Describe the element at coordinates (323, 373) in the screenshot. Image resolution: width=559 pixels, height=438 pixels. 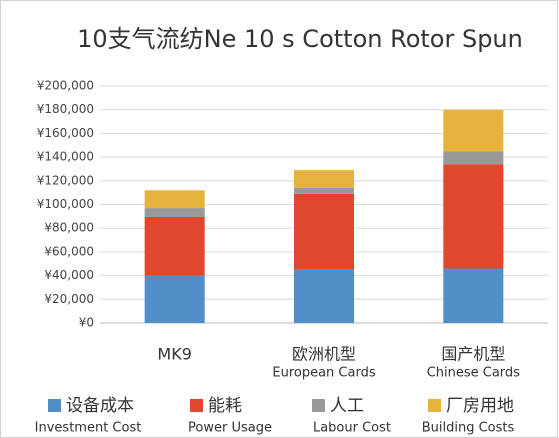
I see `x-tick-sublabel: European Cards` at that location.